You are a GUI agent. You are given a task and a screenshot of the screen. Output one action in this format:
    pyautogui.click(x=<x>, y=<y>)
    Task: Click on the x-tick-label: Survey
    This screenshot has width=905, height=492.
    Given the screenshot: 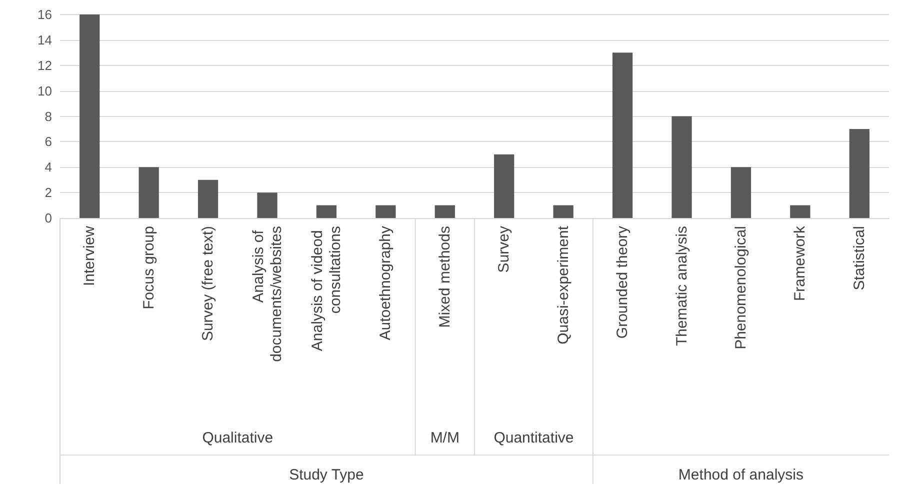 What is the action you would take?
    pyautogui.click(x=504, y=249)
    